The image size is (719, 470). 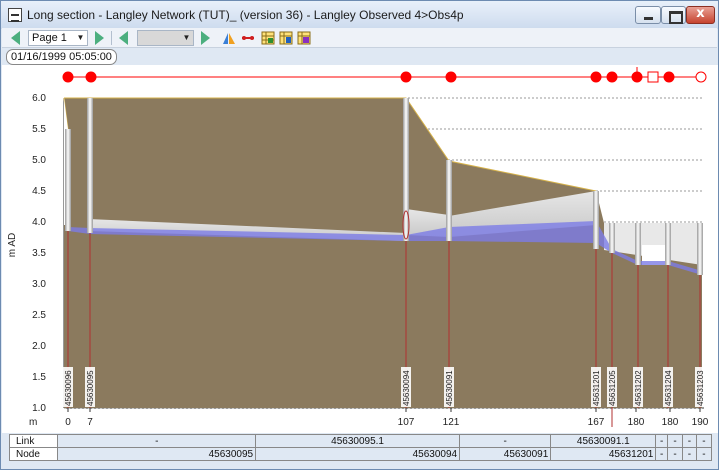 I want to click on y-tick-label: 4.0, so click(x=39, y=222).